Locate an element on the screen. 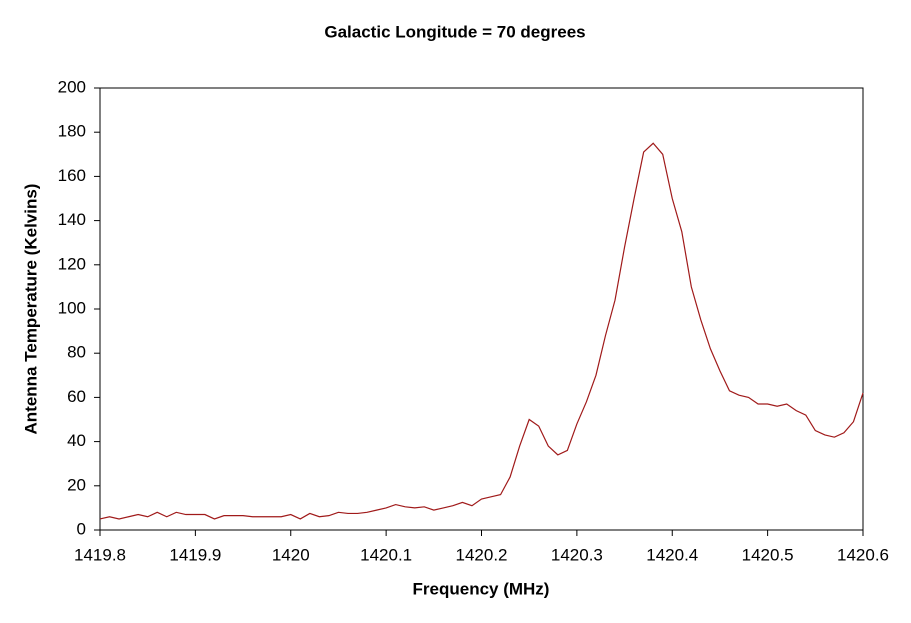 This screenshot has height=623, width=911. y-tick-label: 180 is located at coordinates (72, 131).